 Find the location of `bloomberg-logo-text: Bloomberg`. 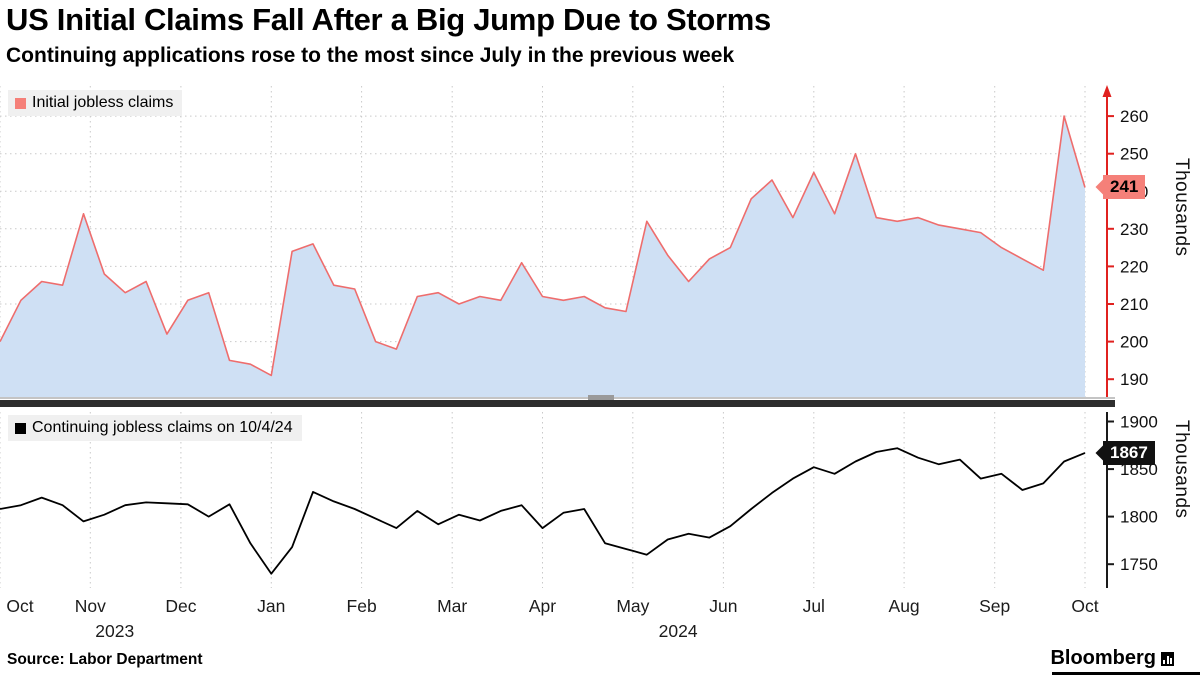

bloomberg-logo-text: Bloomberg is located at coordinates (1103, 658).